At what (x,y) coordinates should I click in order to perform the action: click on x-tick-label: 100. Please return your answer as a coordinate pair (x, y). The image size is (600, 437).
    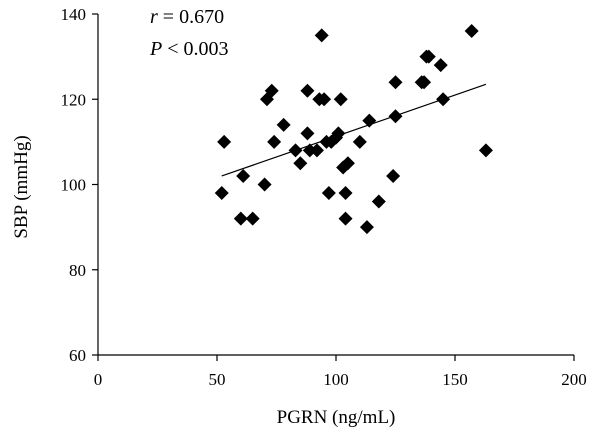
    Looking at the image, I should click on (336, 379).